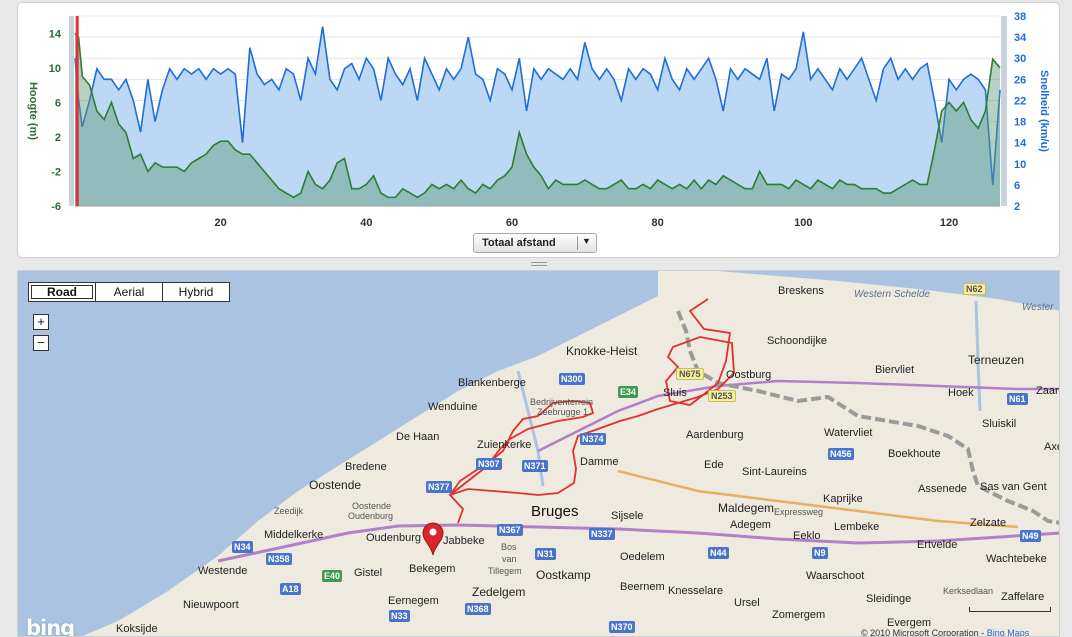  Describe the element at coordinates (478, 609) in the screenshot. I see `road-number-badge: N368` at that location.